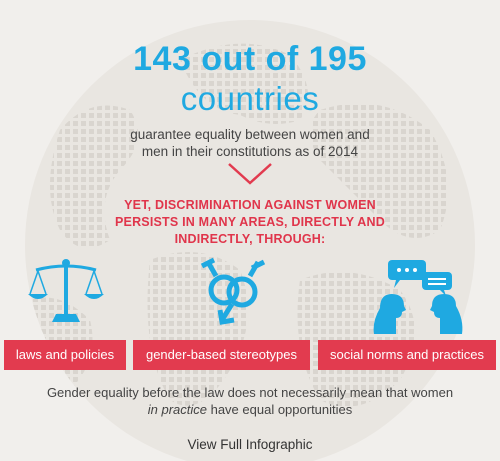  What do you see at coordinates (250, 151) in the screenshot?
I see `description-line-2: men in their constitutions as of 2014` at bounding box center [250, 151].